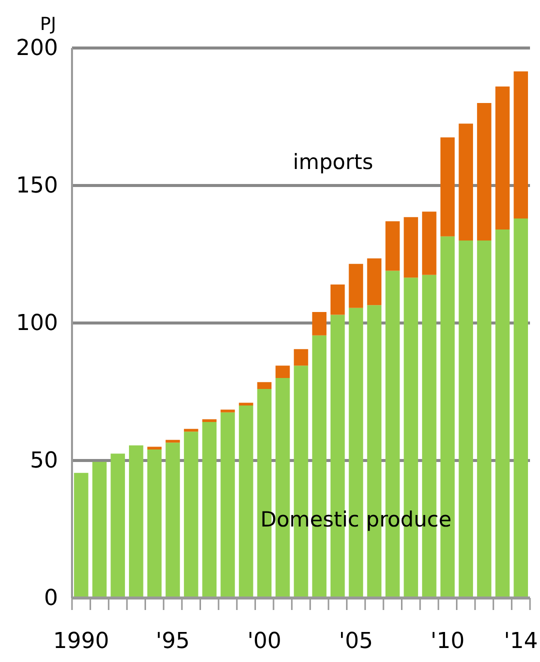 The width and height of the screenshot is (540, 662). What do you see at coordinates (173, 641) in the screenshot?
I see `x-tick-label: '95` at bounding box center [173, 641].